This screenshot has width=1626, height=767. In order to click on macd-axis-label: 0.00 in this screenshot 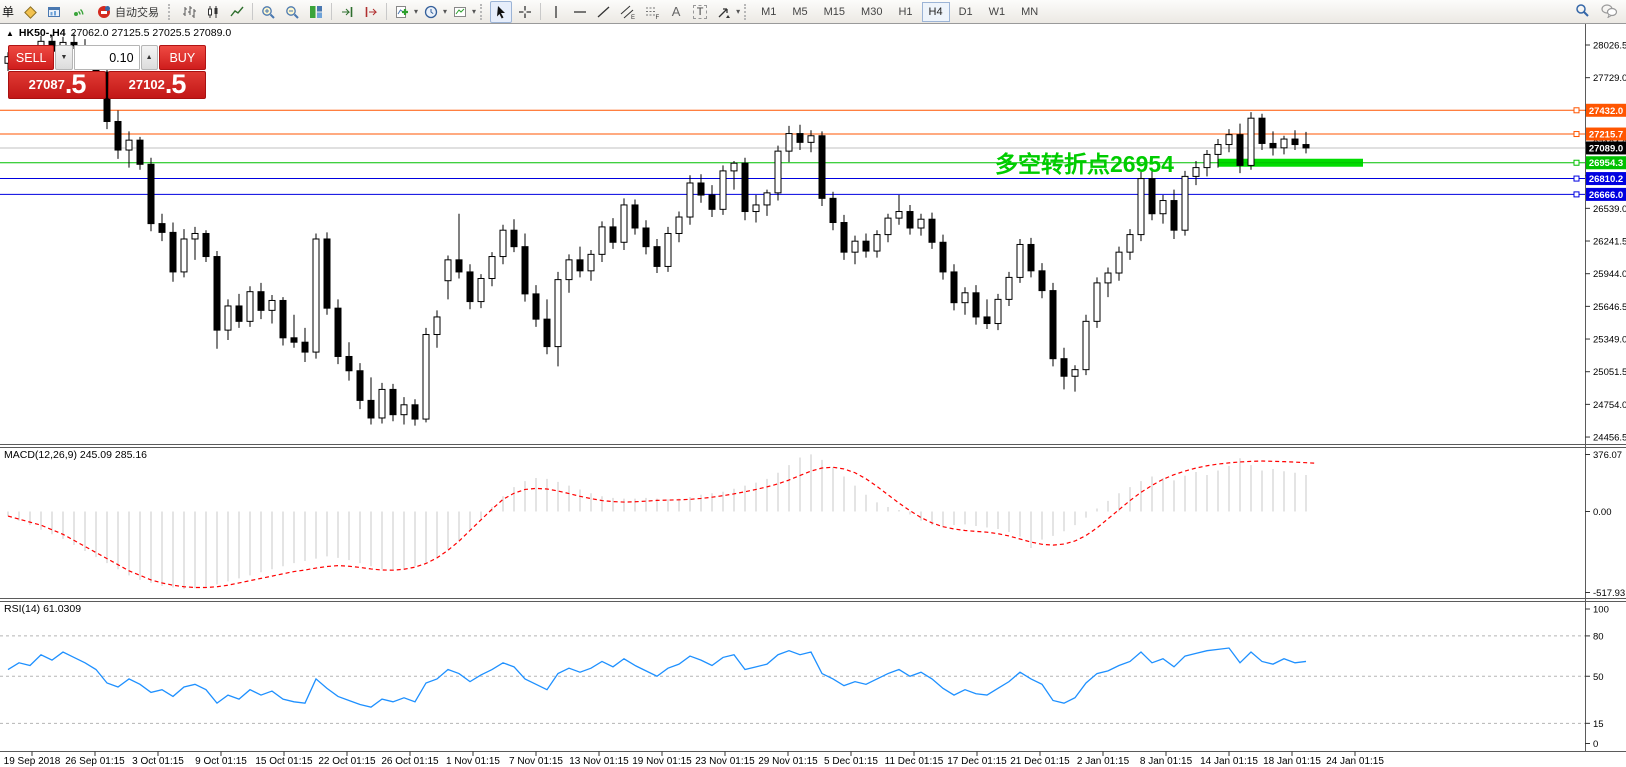, I will do `click(1602, 512)`.